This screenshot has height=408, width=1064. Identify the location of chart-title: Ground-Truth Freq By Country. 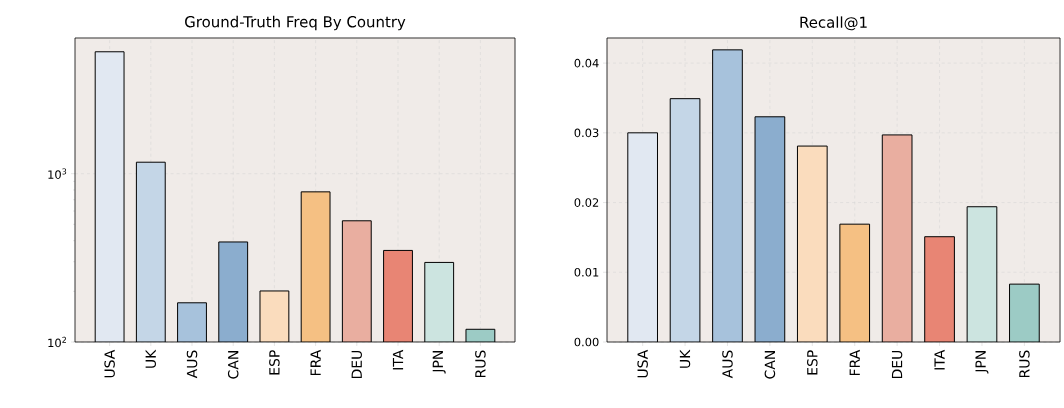
(295, 23).